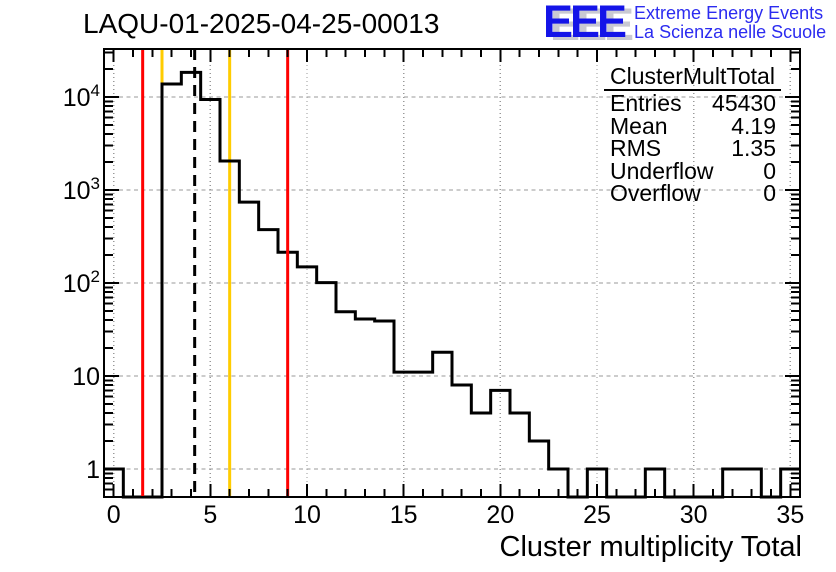 The width and height of the screenshot is (836, 572). Describe the element at coordinates (86, 377) in the screenshot. I see `y-tick-label: 10` at that location.